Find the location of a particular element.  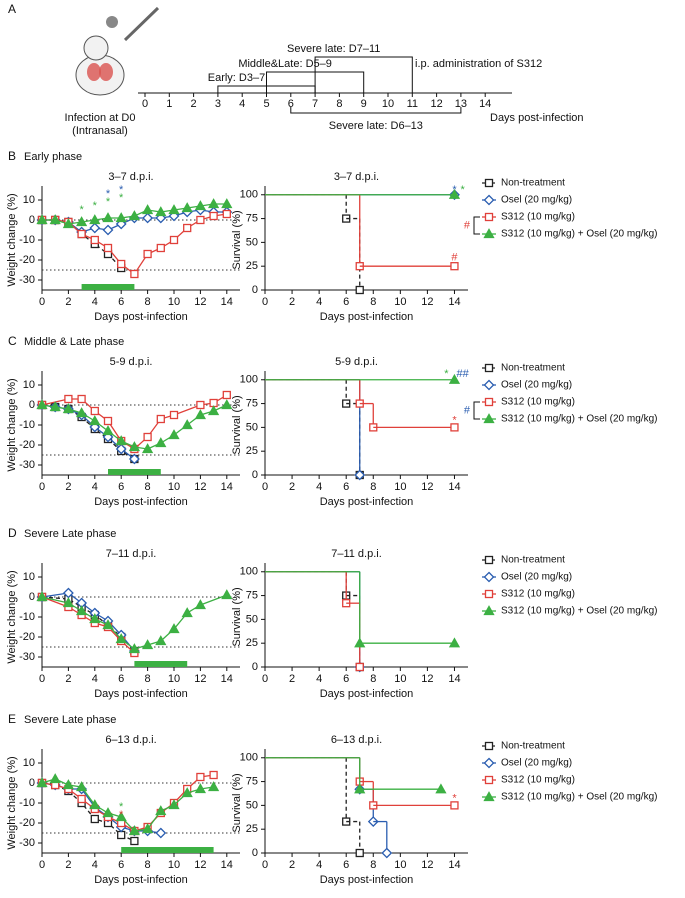

timeline-tick-label: 11 is located at coordinates (412, 104).